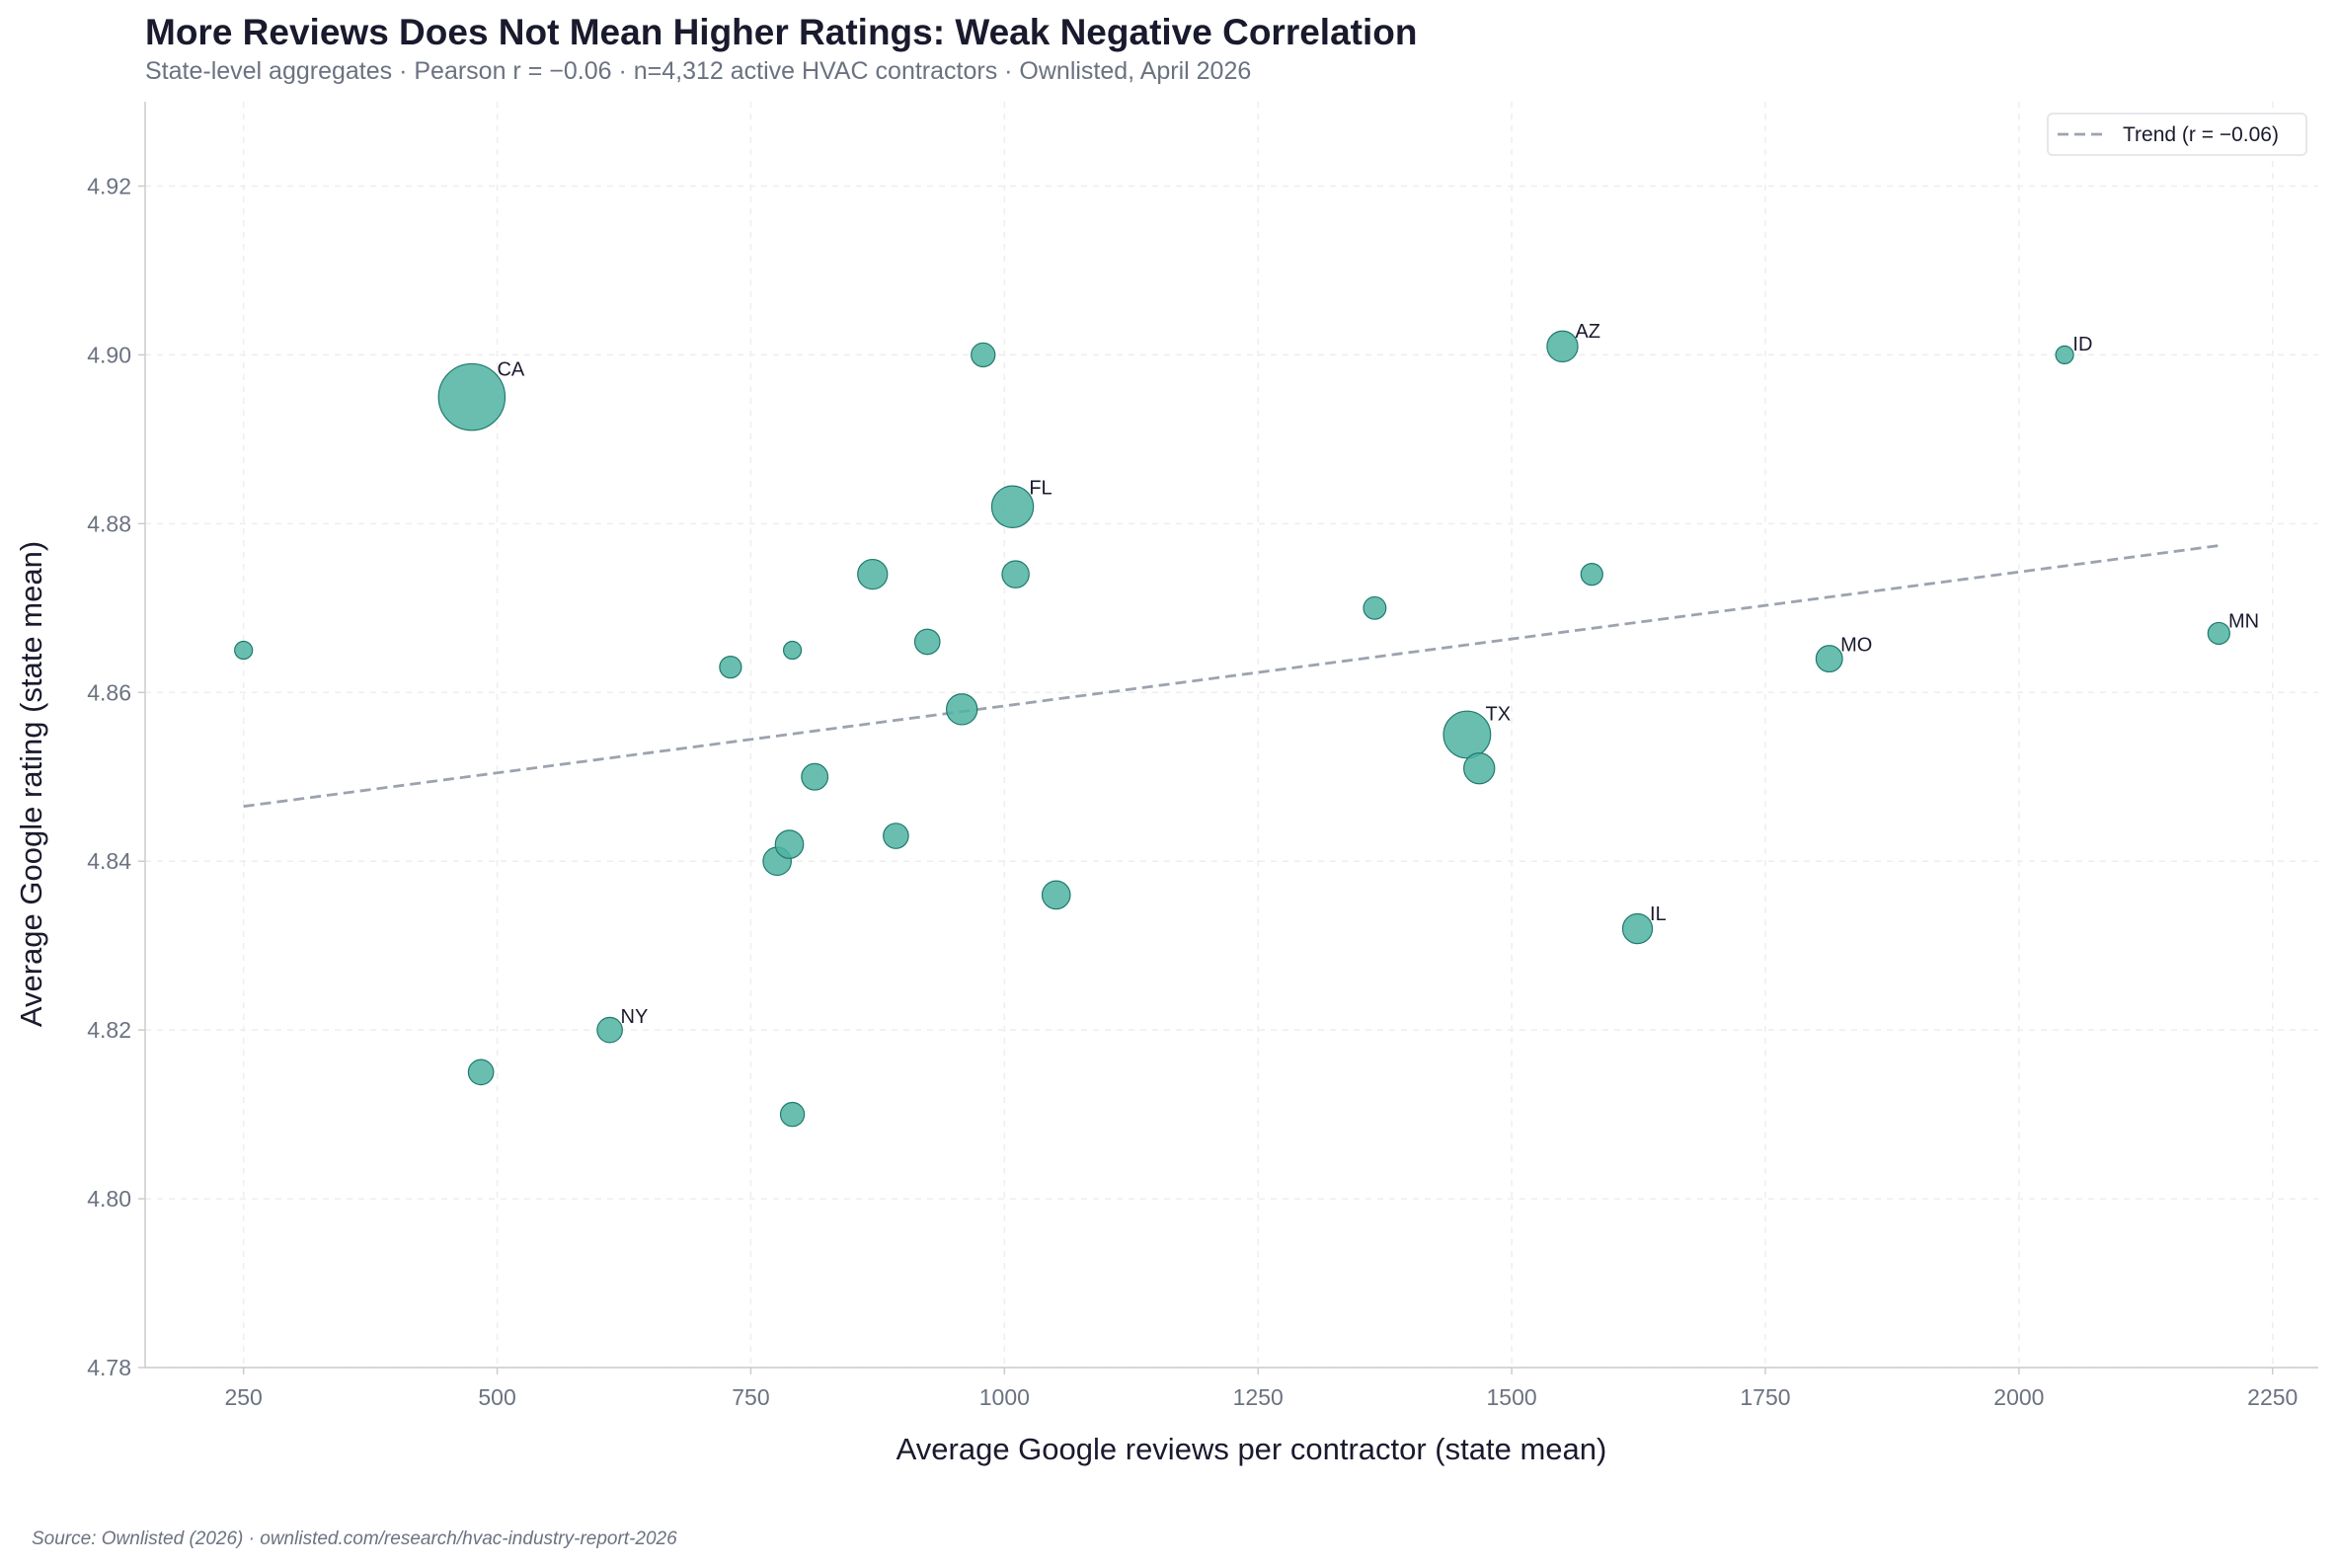  Describe the element at coordinates (109, 1368) in the screenshot. I see `y-tick-label: 4.78` at that location.